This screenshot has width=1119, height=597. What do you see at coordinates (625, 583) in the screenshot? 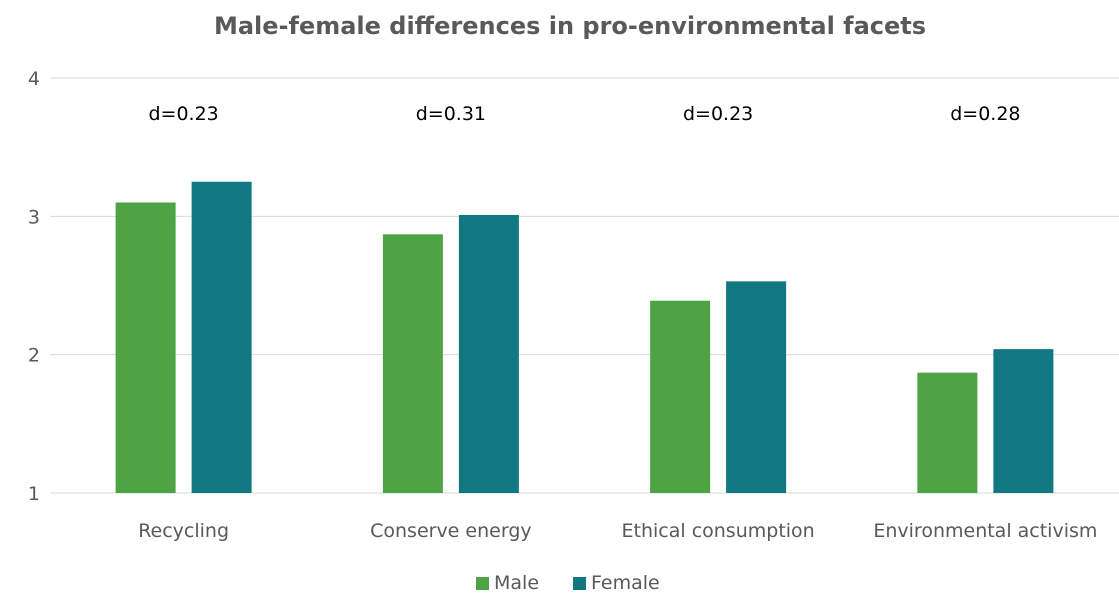
I see `legend-label-female: Female` at bounding box center [625, 583].